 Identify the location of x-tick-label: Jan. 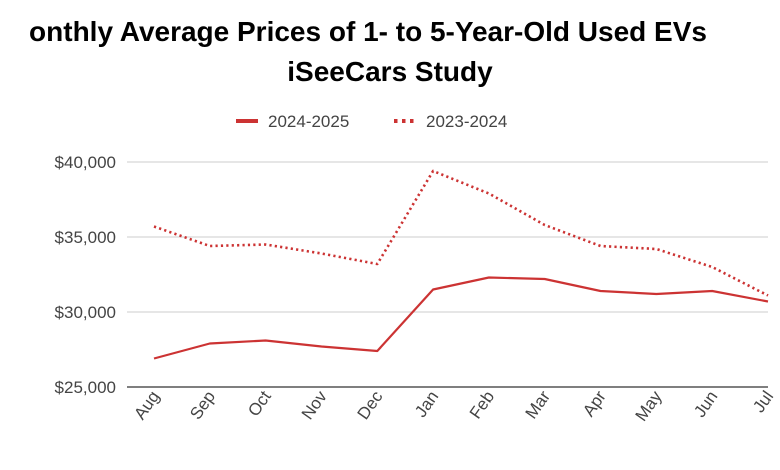
(426, 403).